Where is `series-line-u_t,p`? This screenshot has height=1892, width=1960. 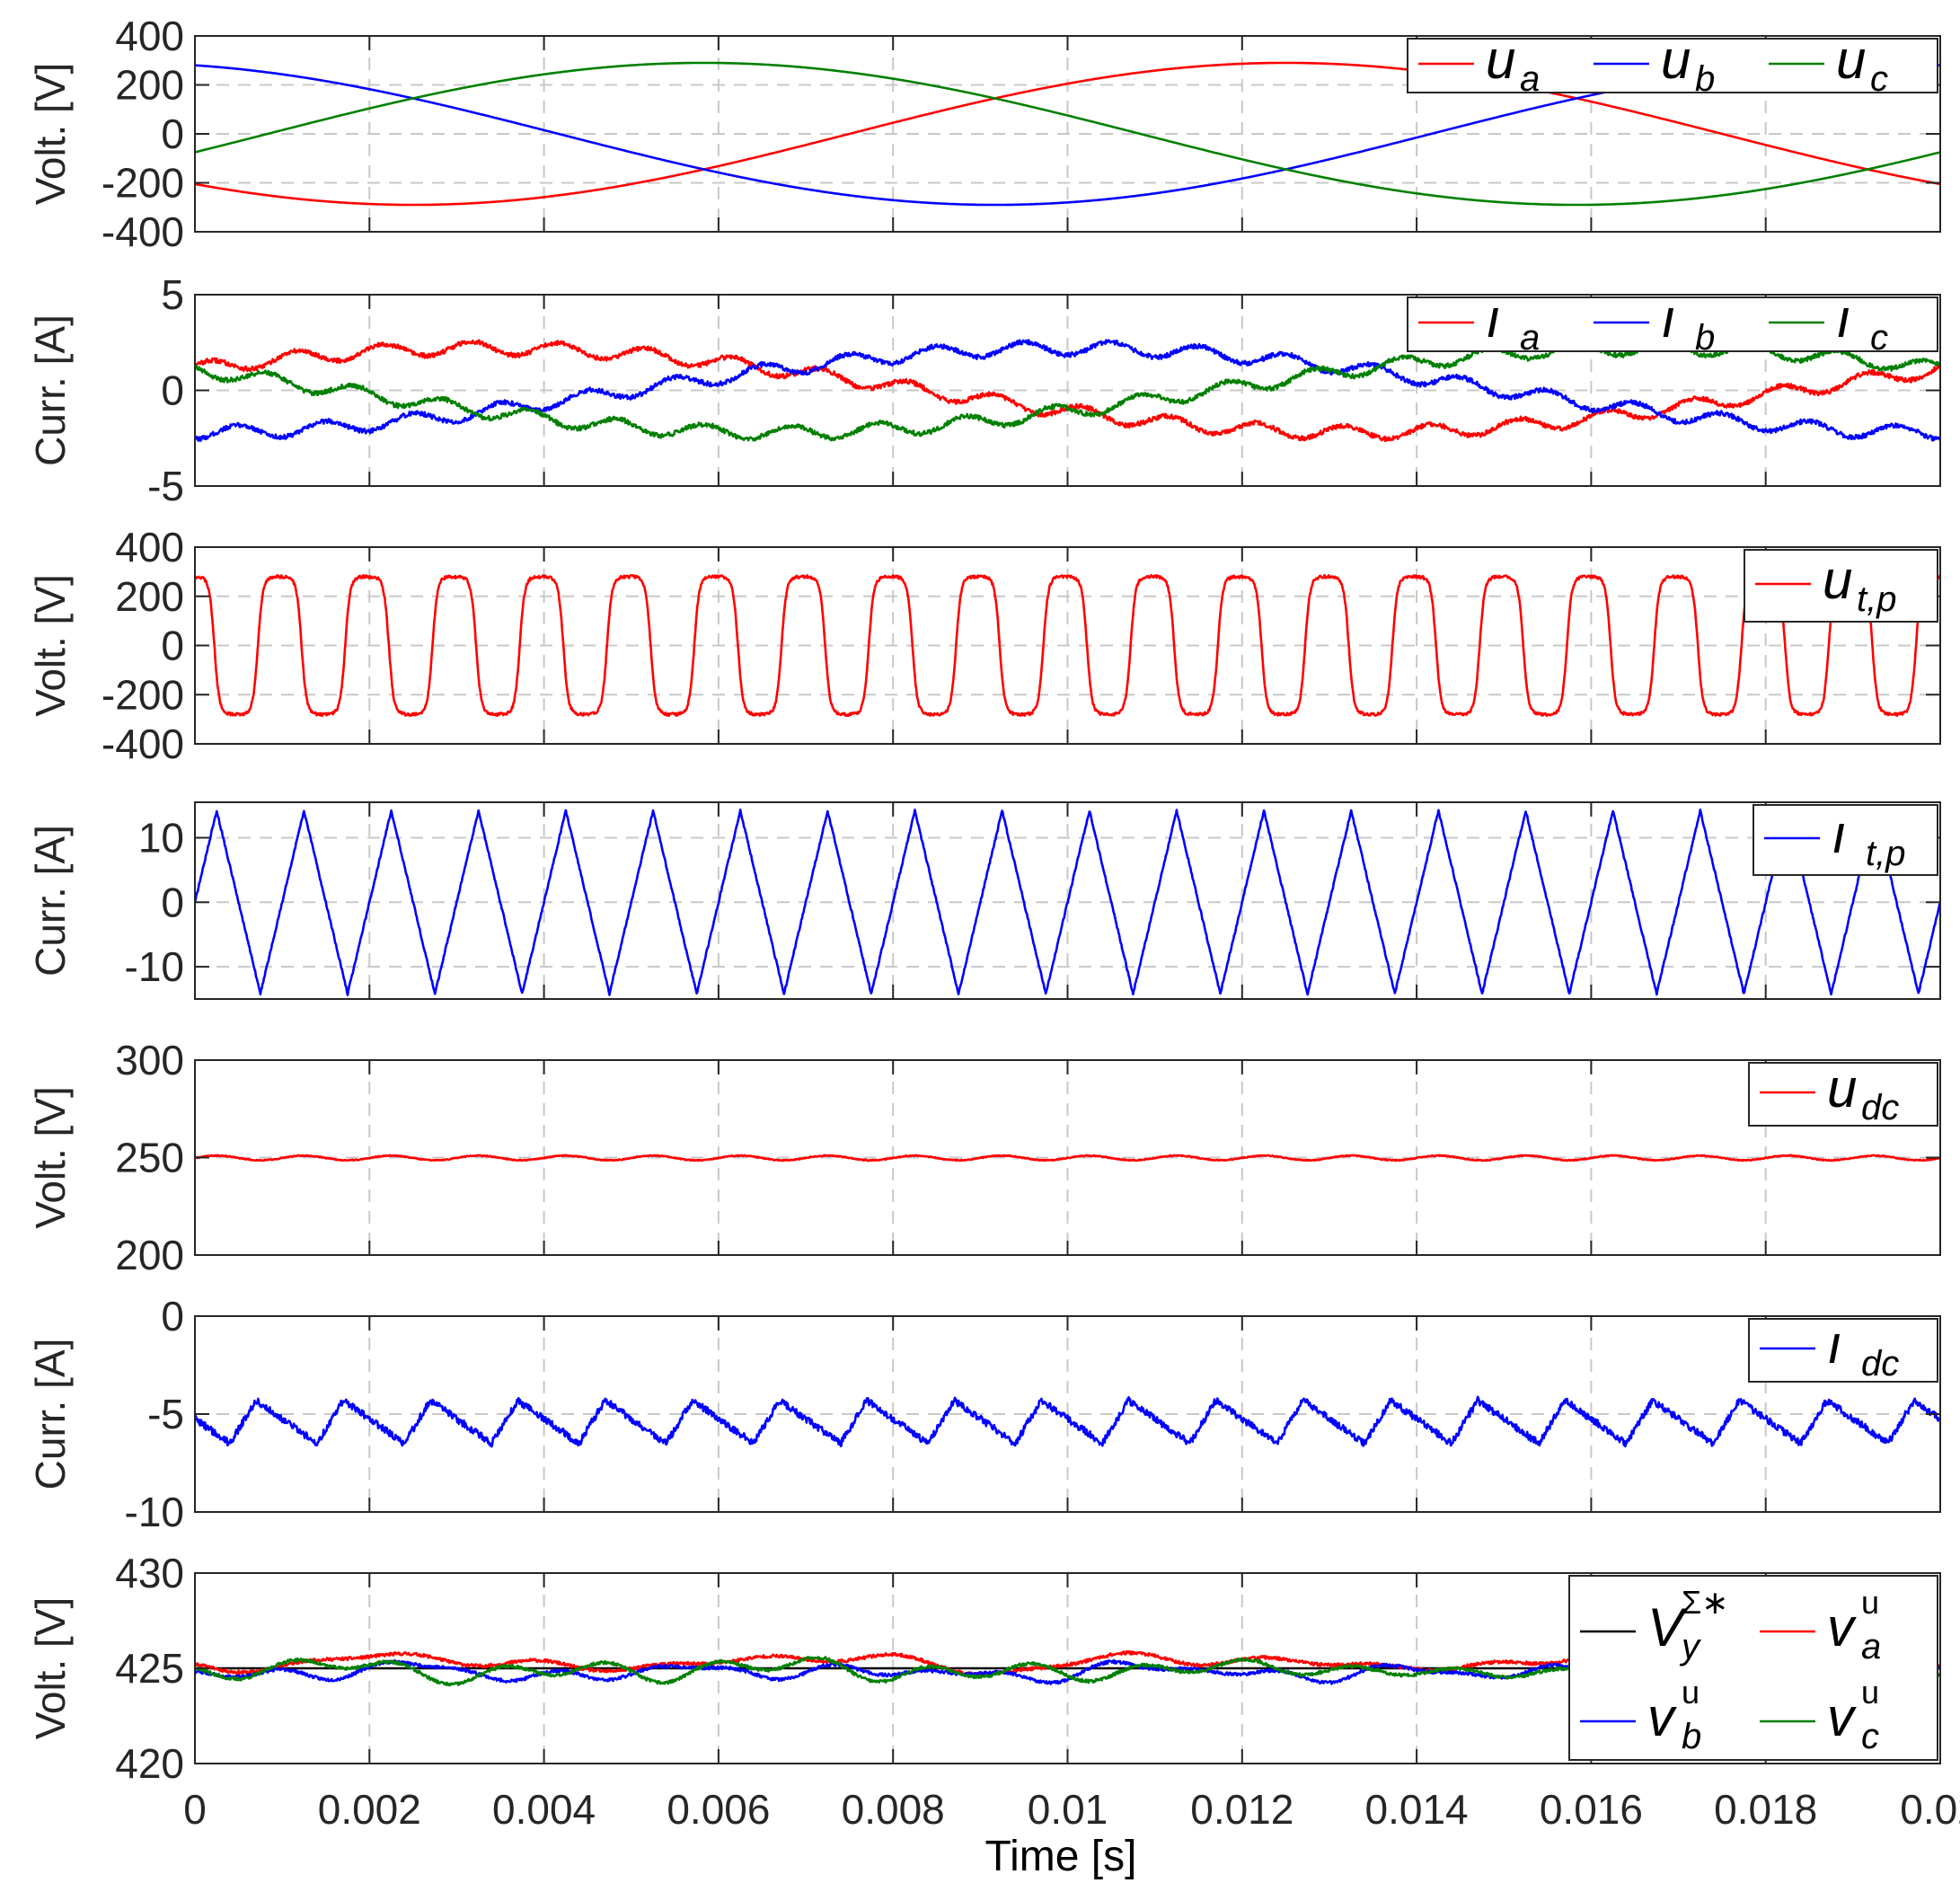 series-line-u_t,p is located at coordinates (1067, 645).